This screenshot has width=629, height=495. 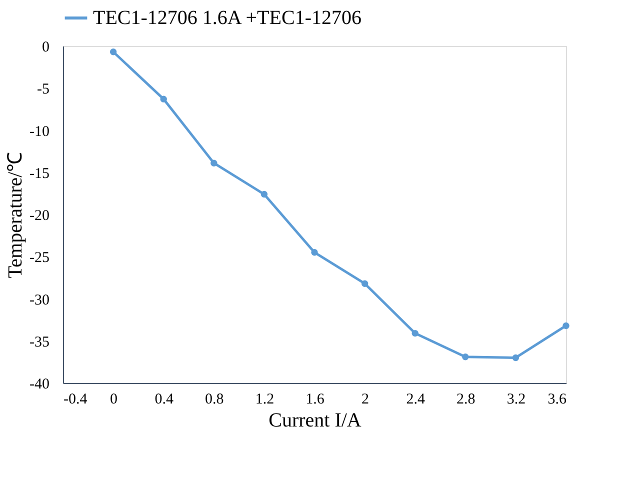 What do you see at coordinates (416, 400) in the screenshot?
I see `x-tick-label: 2.4` at bounding box center [416, 400].